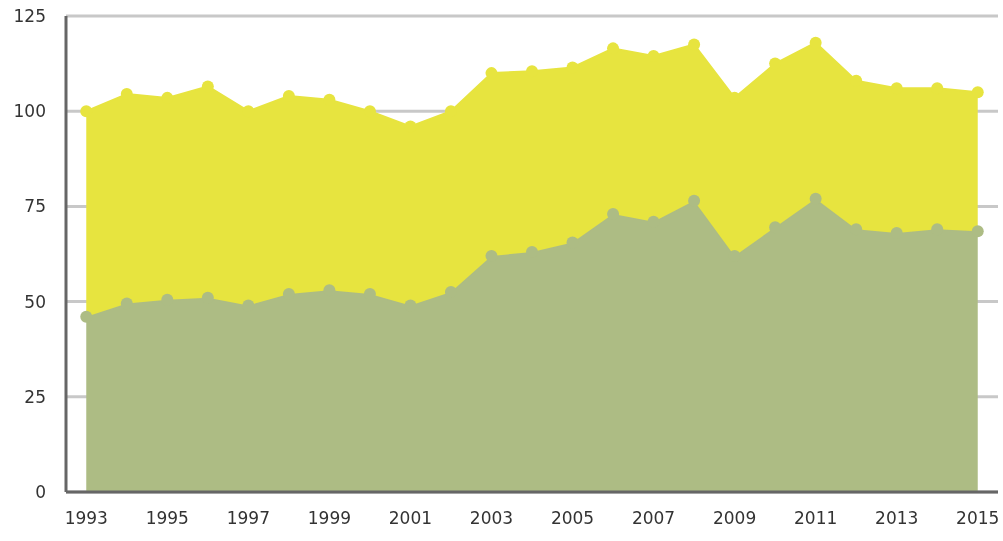 This screenshot has height=541, width=1003. I want to click on x-tick-label: 1999, so click(329, 518).